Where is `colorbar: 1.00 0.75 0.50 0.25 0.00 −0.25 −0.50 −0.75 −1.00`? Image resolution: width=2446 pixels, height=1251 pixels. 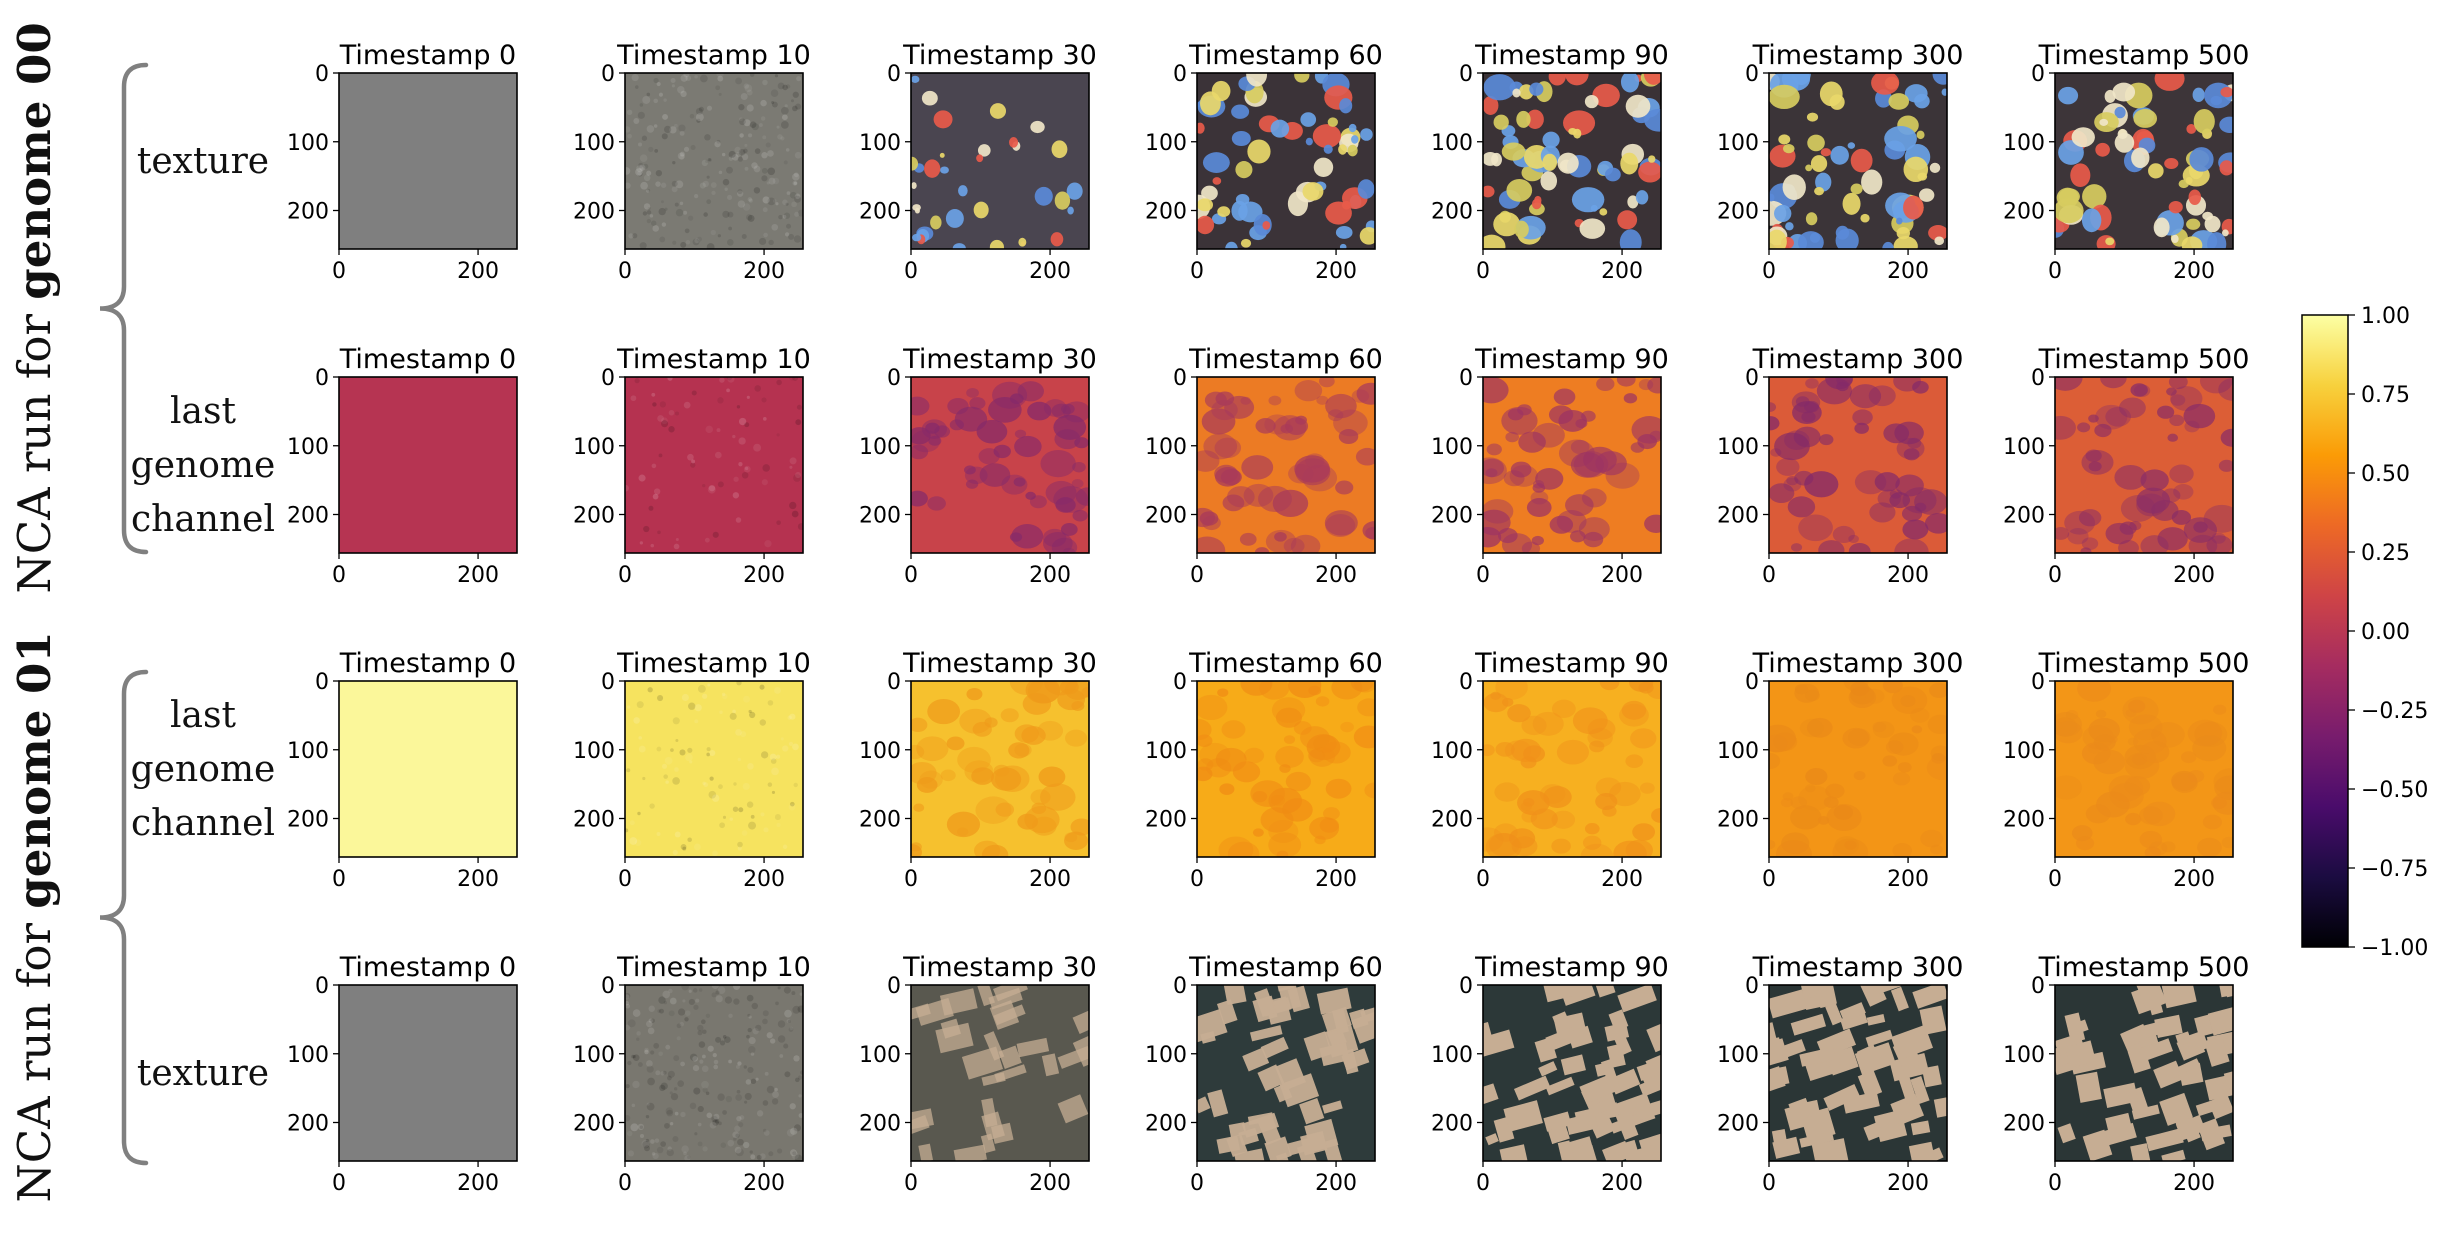
colorbar: 1.00 0.75 0.50 0.25 0.00 −0.25 −0.50 −0.75 −1.00 is located at coordinates (2364, 632).